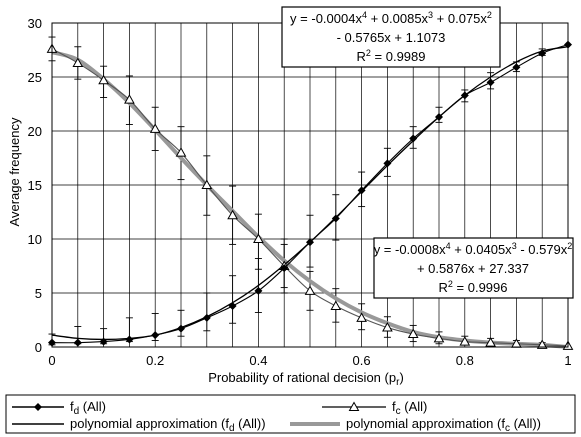 Image resolution: width=581 pixels, height=437 pixels. Describe the element at coordinates (38, 293) in the screenshot. I see `y-tick-label: 5` at that location.